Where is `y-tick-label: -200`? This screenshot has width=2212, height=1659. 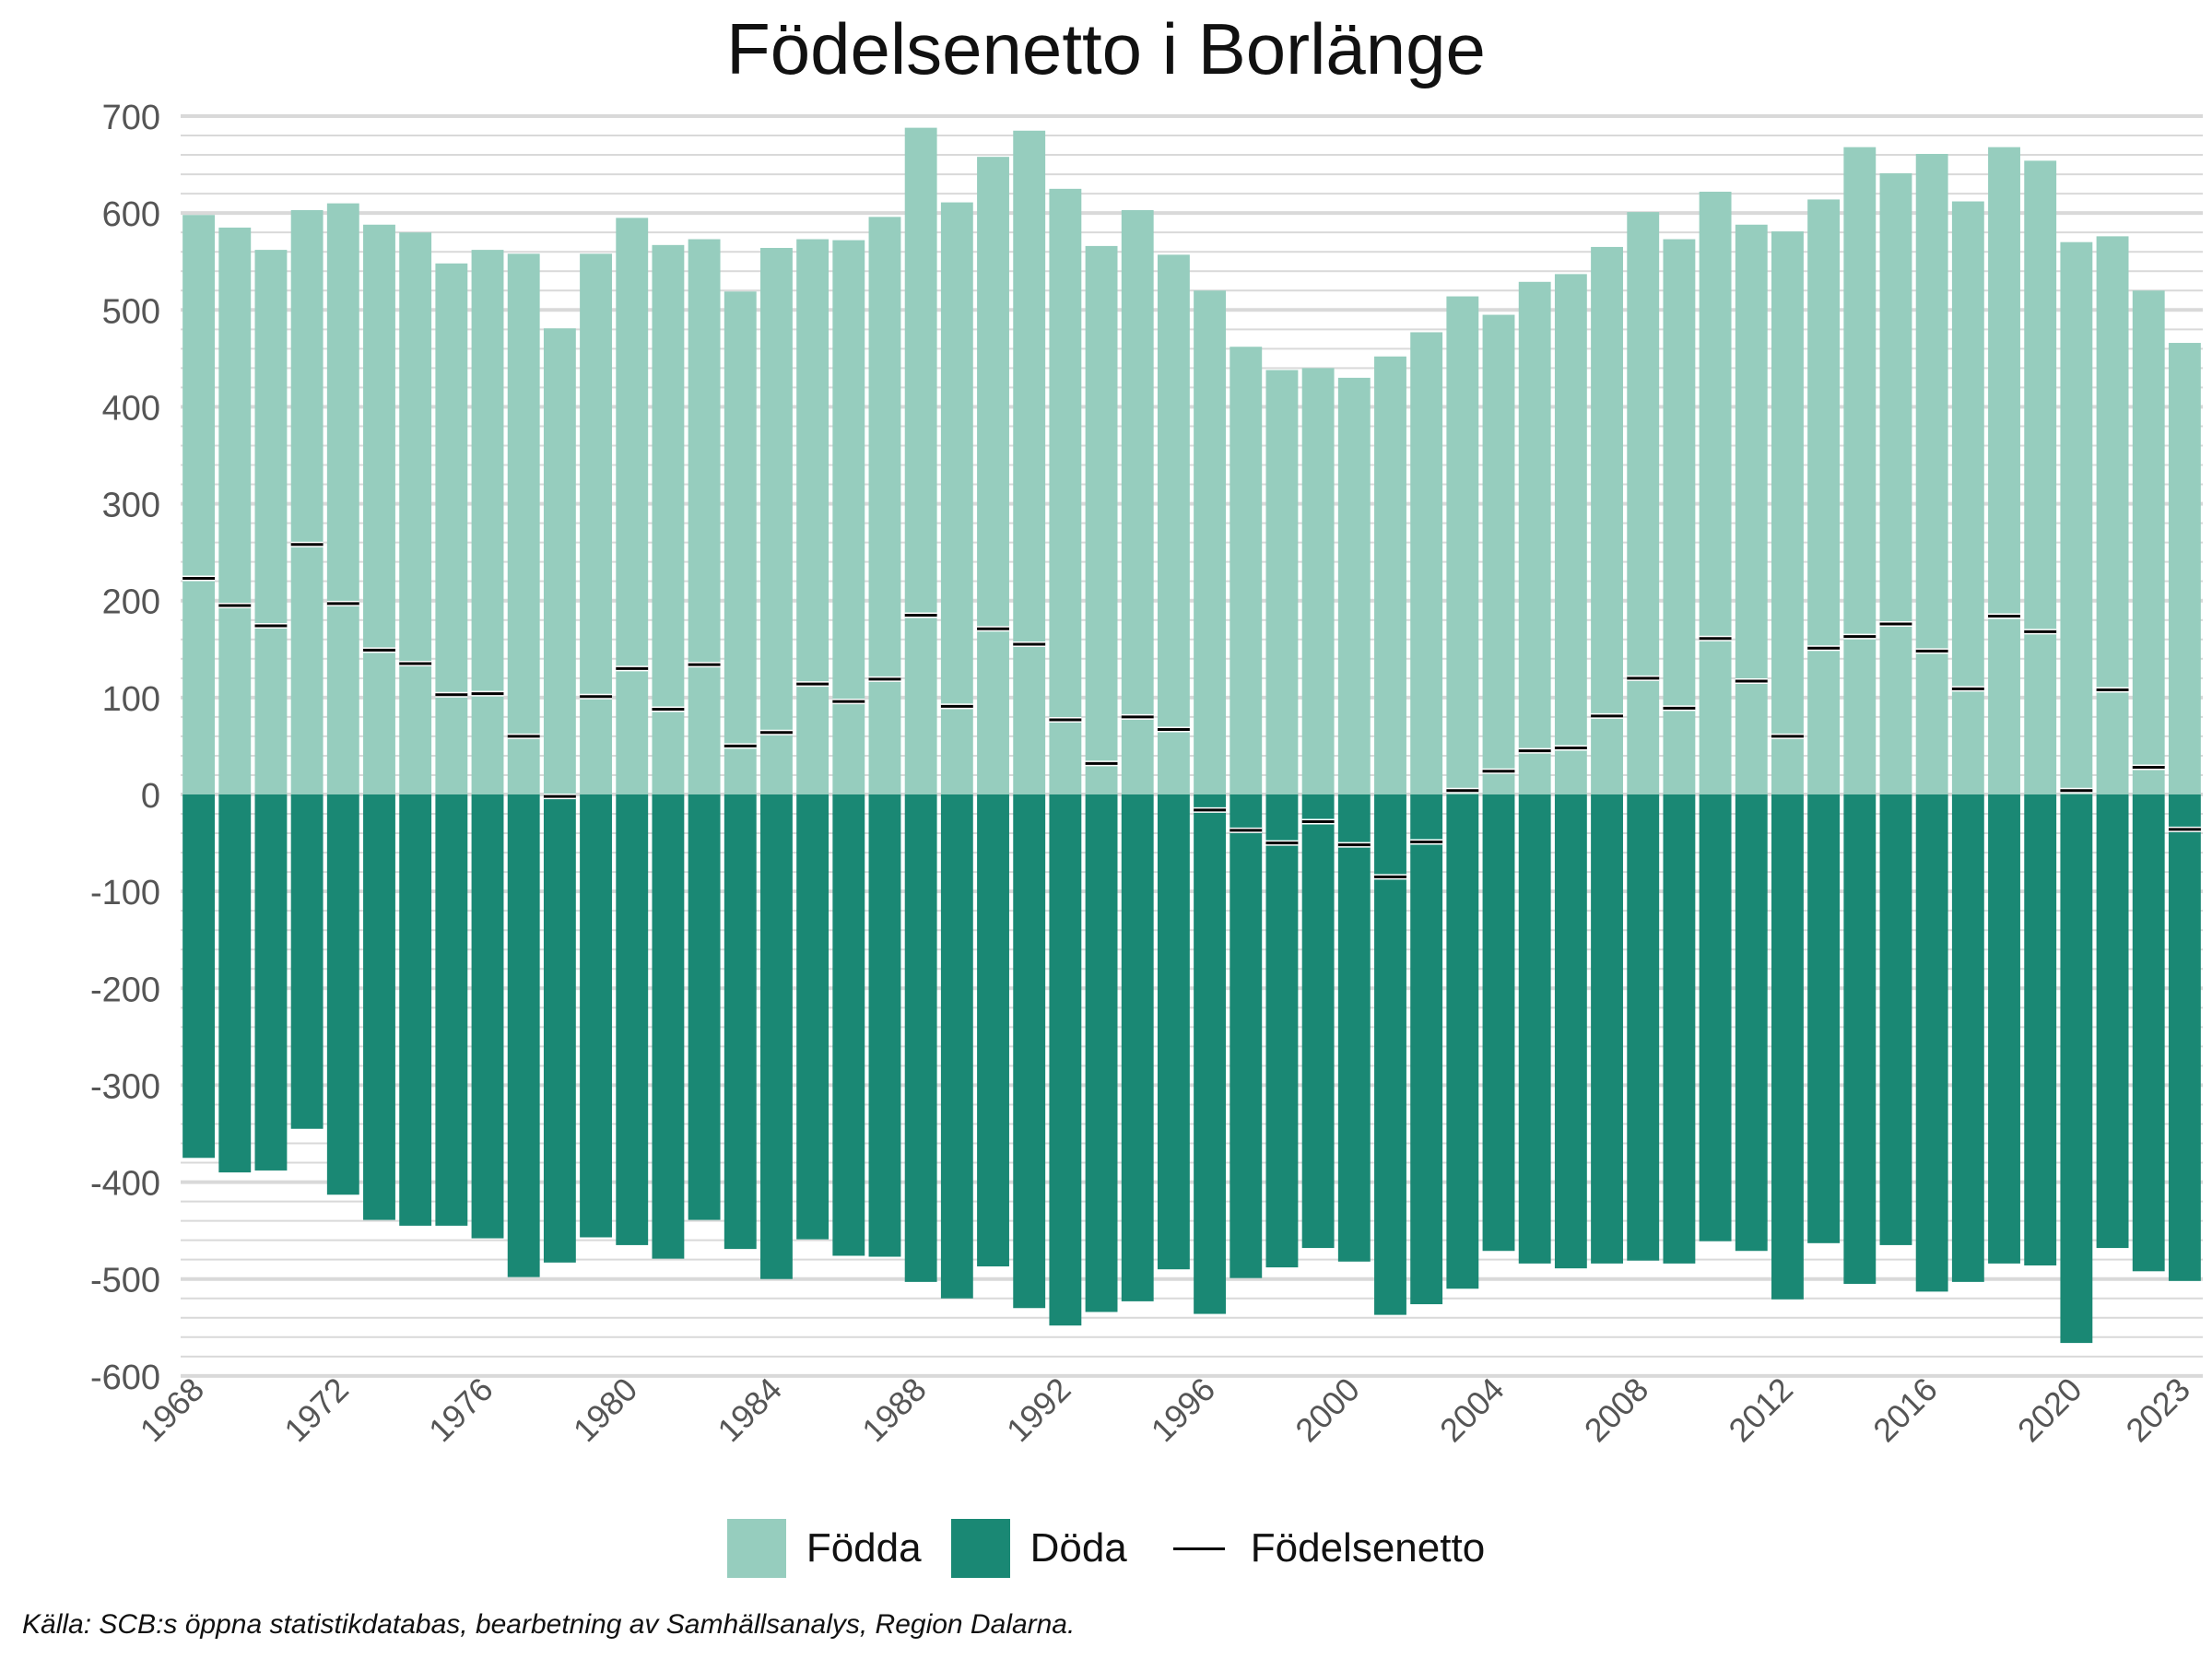 y-tick-label: -200 is located at coordinates (125, 990).